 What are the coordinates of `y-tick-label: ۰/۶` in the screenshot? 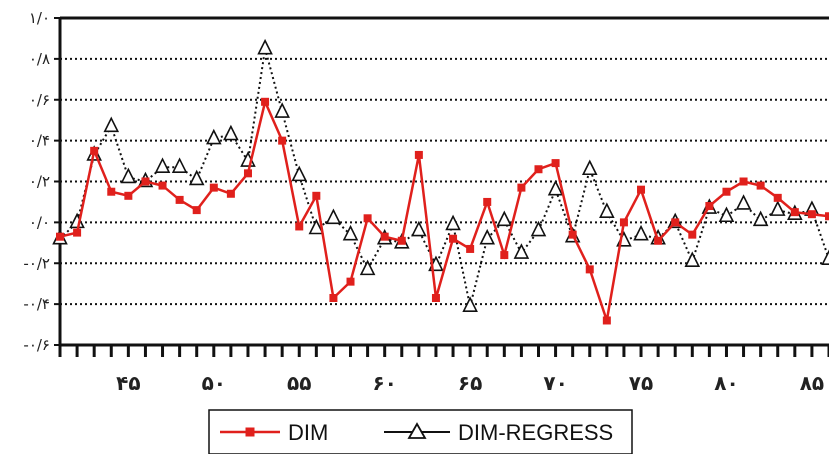 It's located at (39, 100).